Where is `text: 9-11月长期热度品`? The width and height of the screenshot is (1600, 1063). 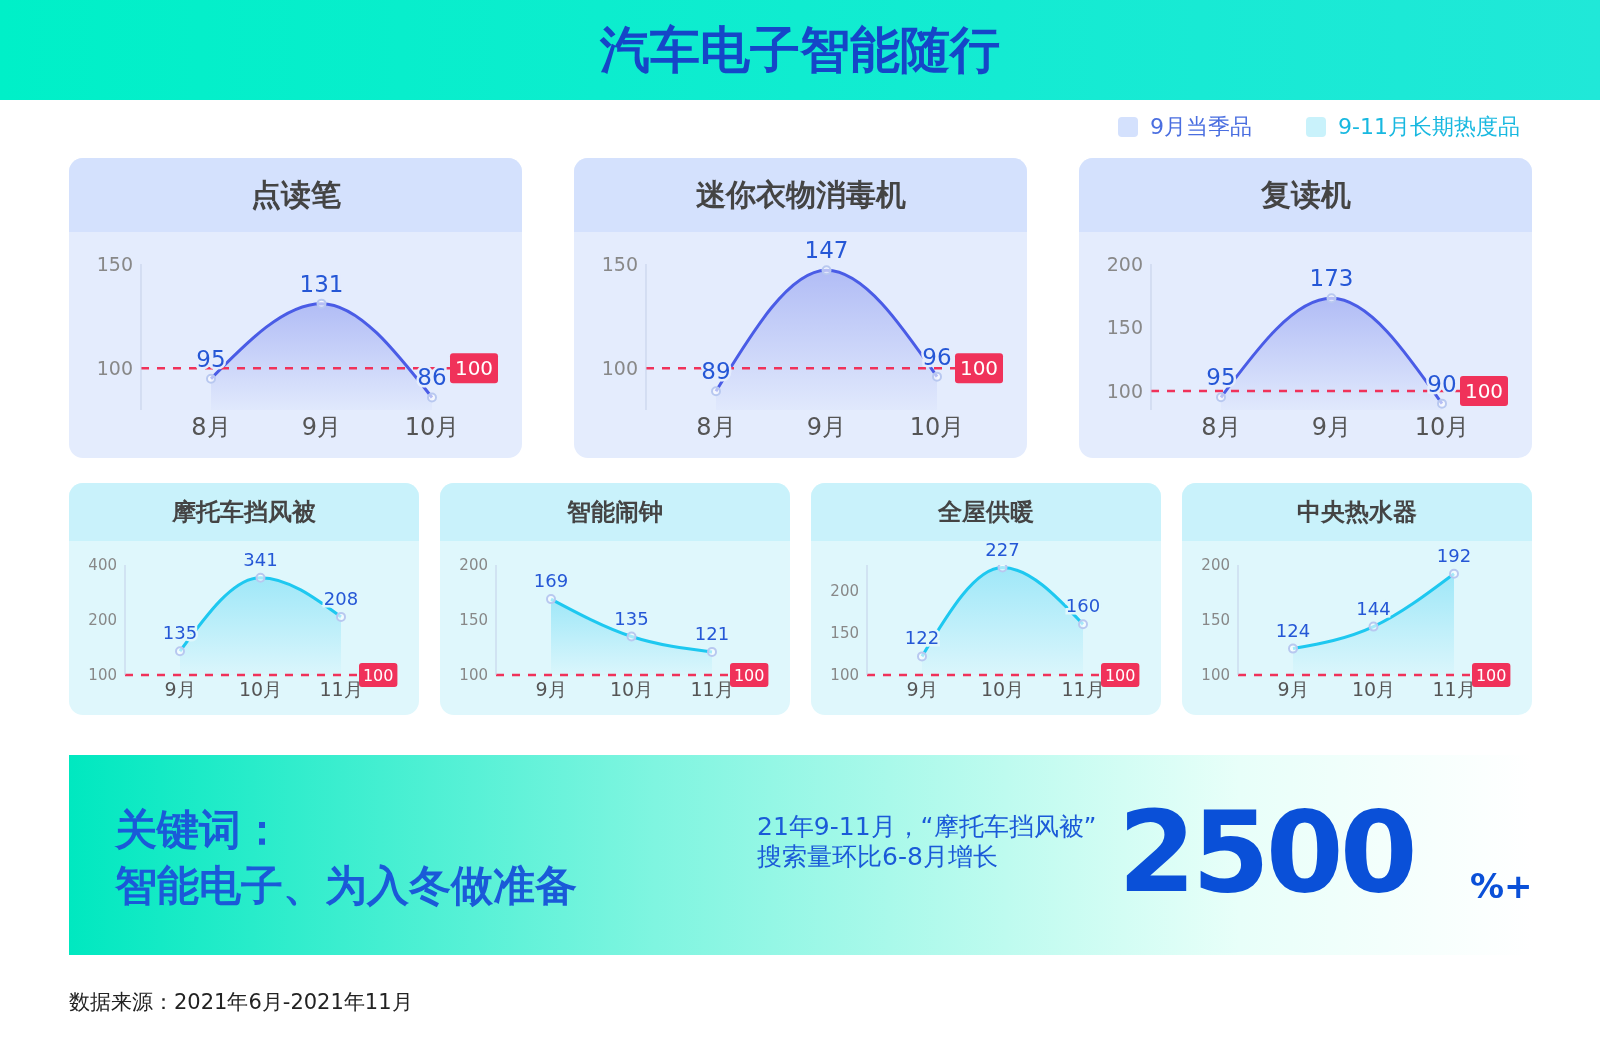
text: 9-11月长期热度品 is located at coordinates (1428, 127).